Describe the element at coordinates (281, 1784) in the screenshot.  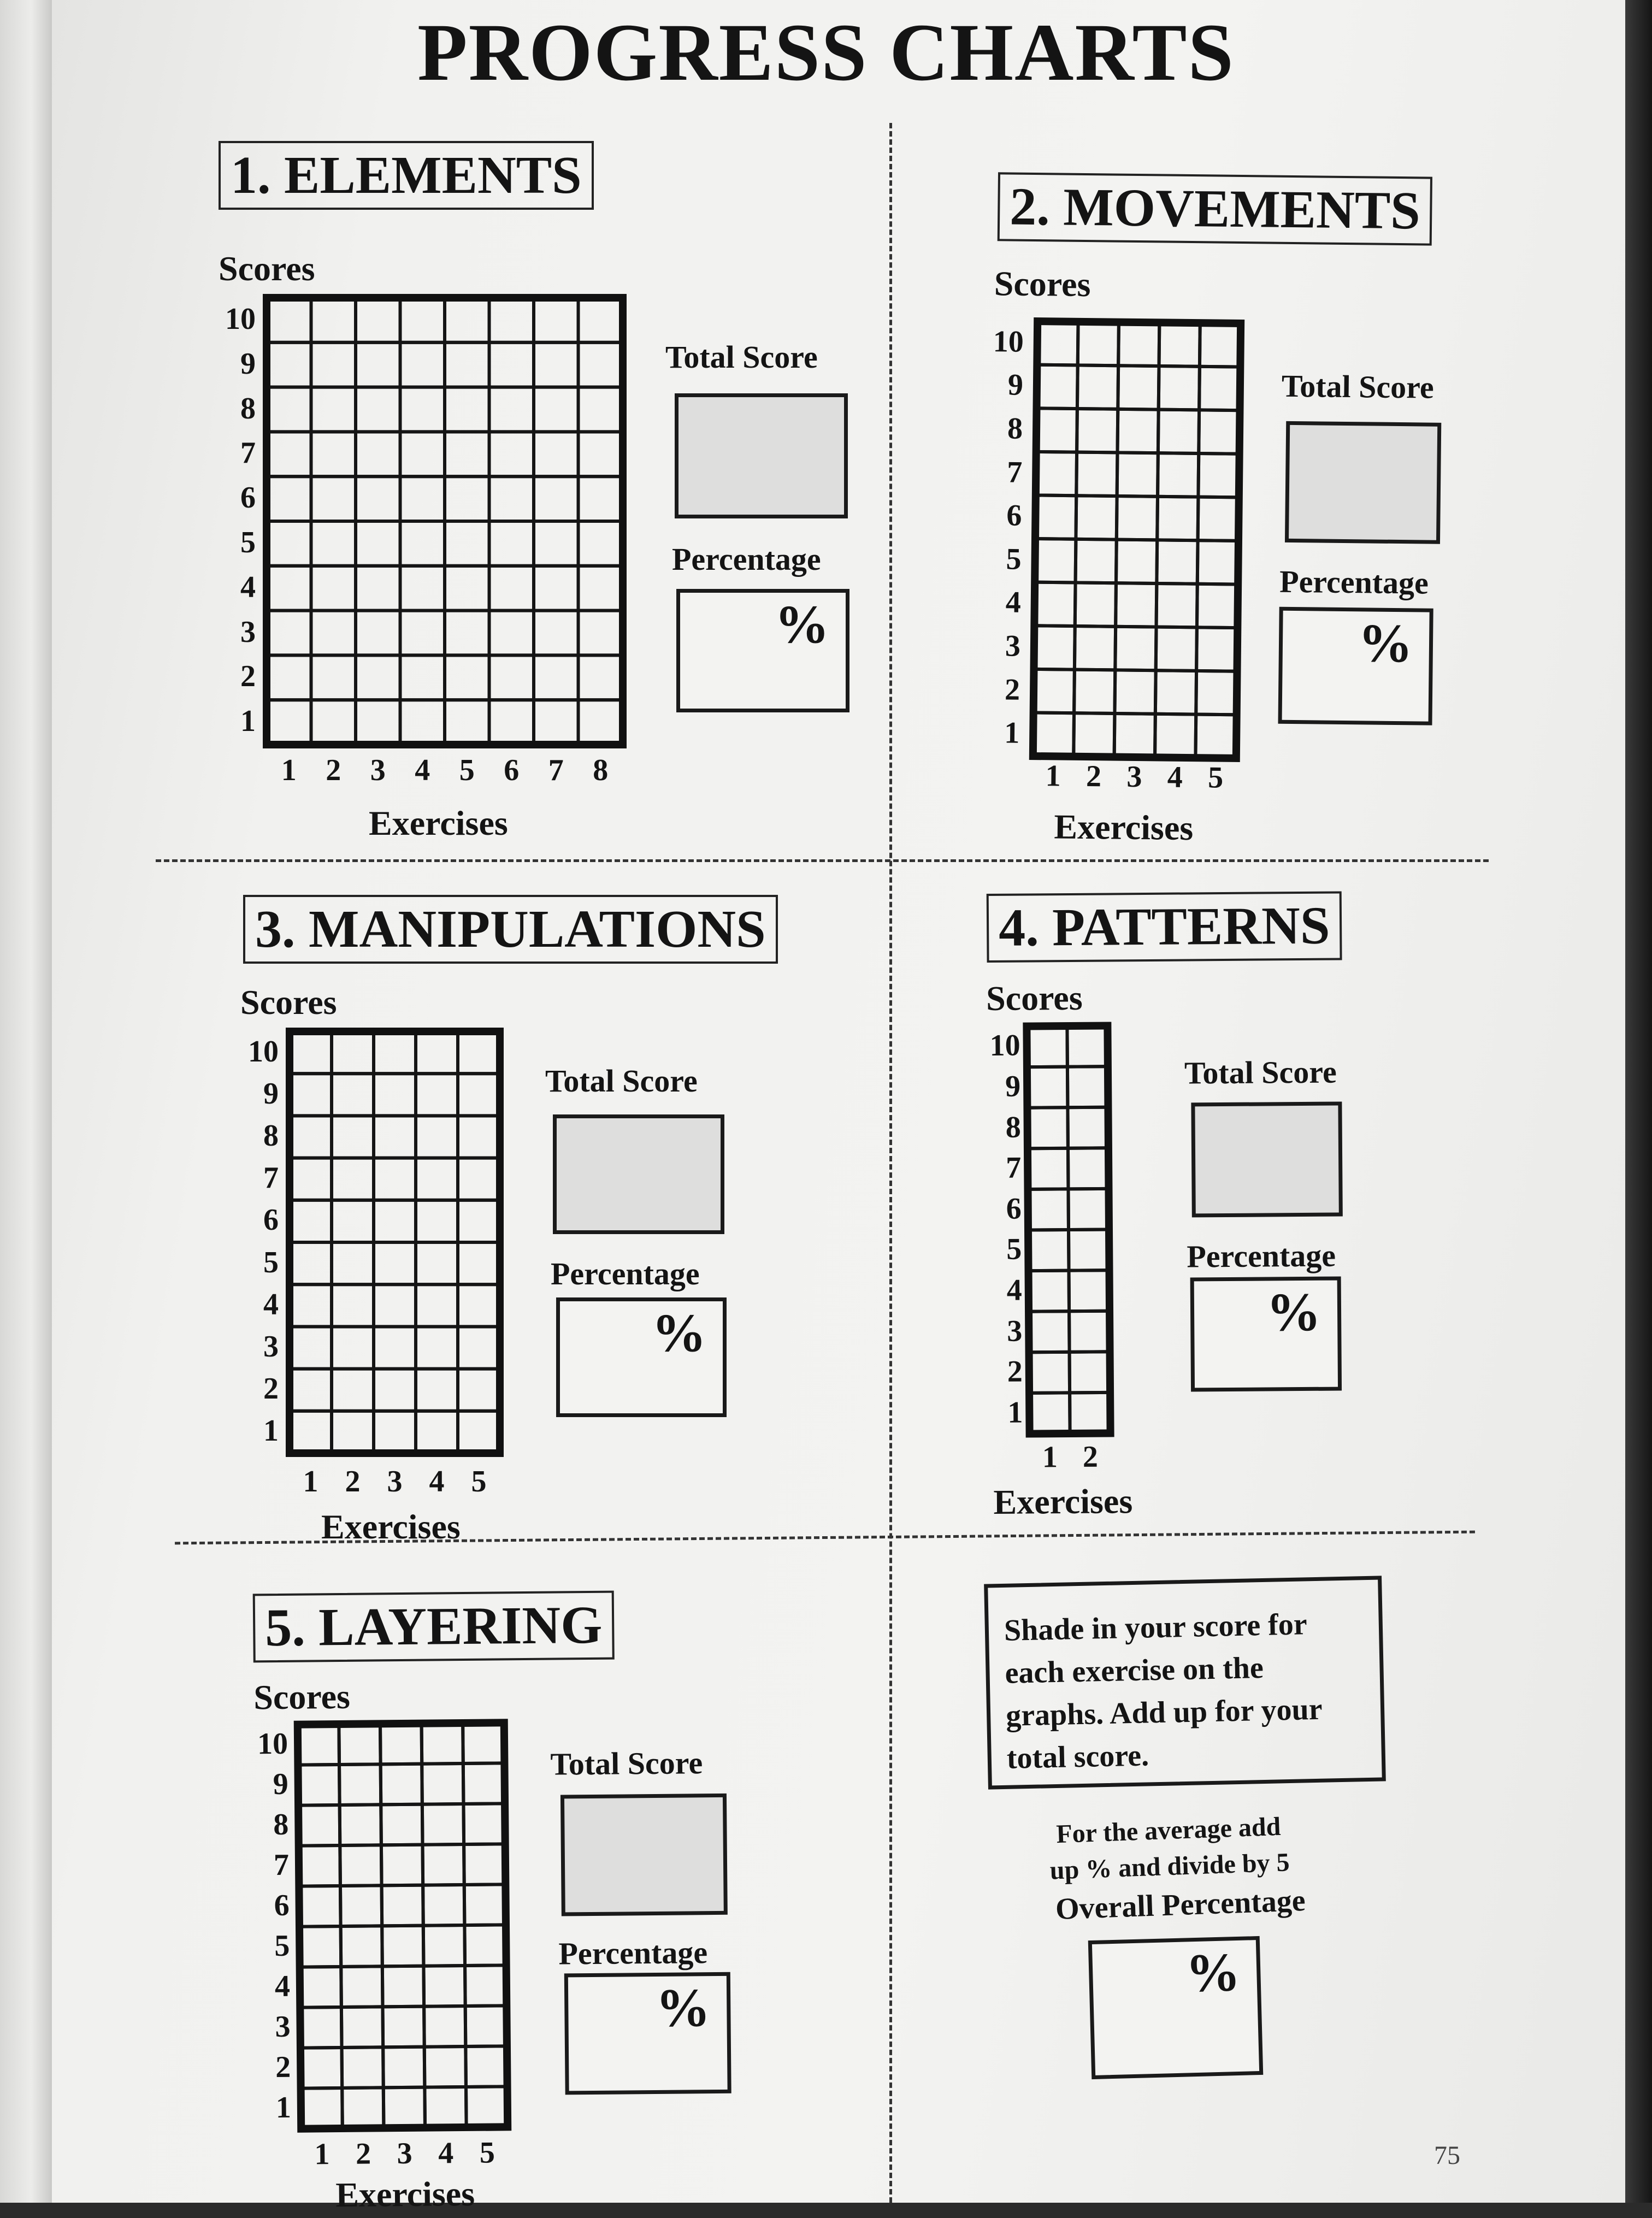
I see `y-tick-label: 9` at that location.